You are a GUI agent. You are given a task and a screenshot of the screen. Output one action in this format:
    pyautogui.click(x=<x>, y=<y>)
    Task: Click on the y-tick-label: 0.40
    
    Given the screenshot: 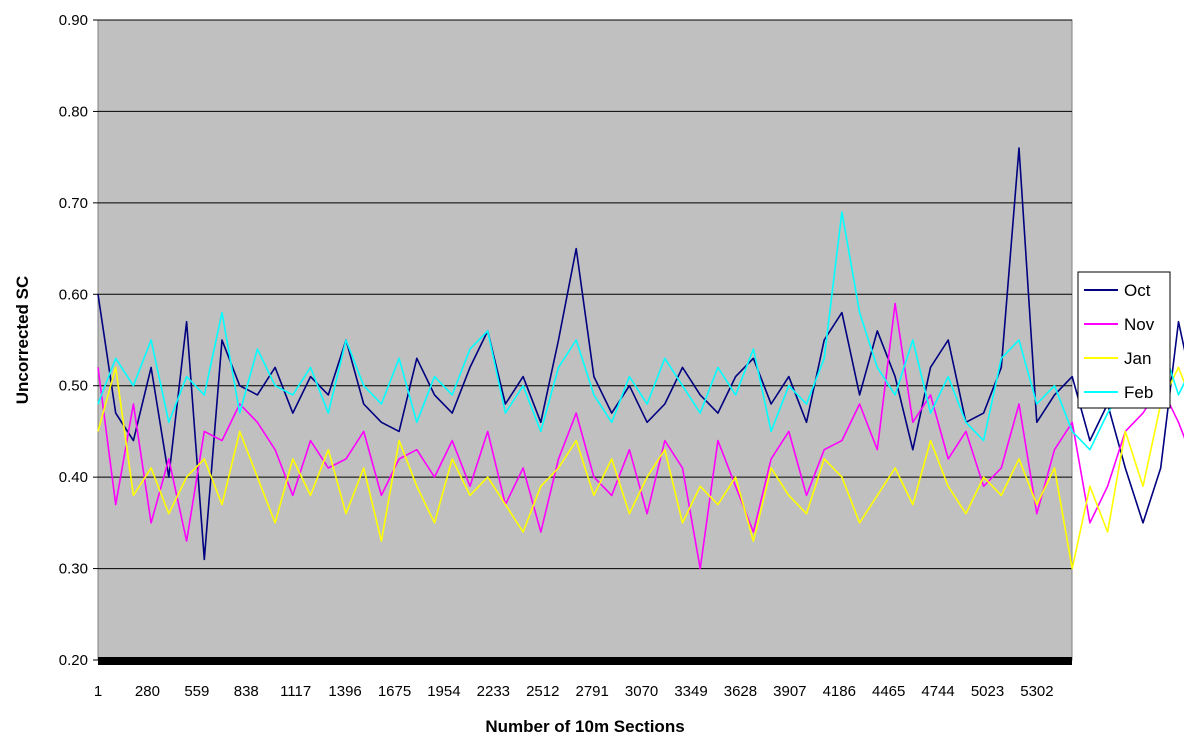 What is the action you would take?
    pyautogui.click(x=73, y=477)
    